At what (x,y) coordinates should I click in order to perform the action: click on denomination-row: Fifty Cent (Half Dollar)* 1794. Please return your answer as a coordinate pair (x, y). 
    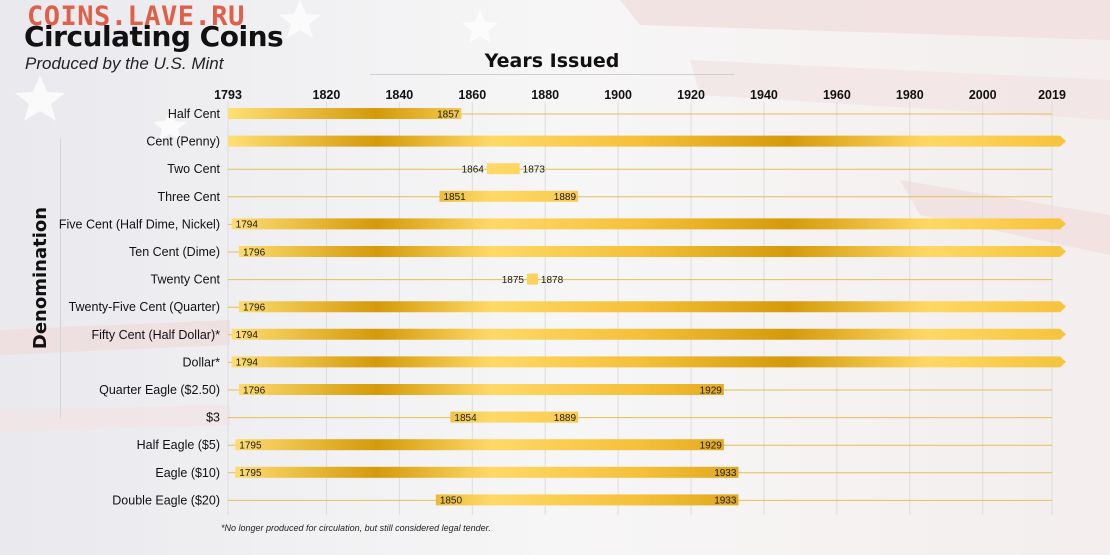
    Looking at the image, I should click on (579, 335).